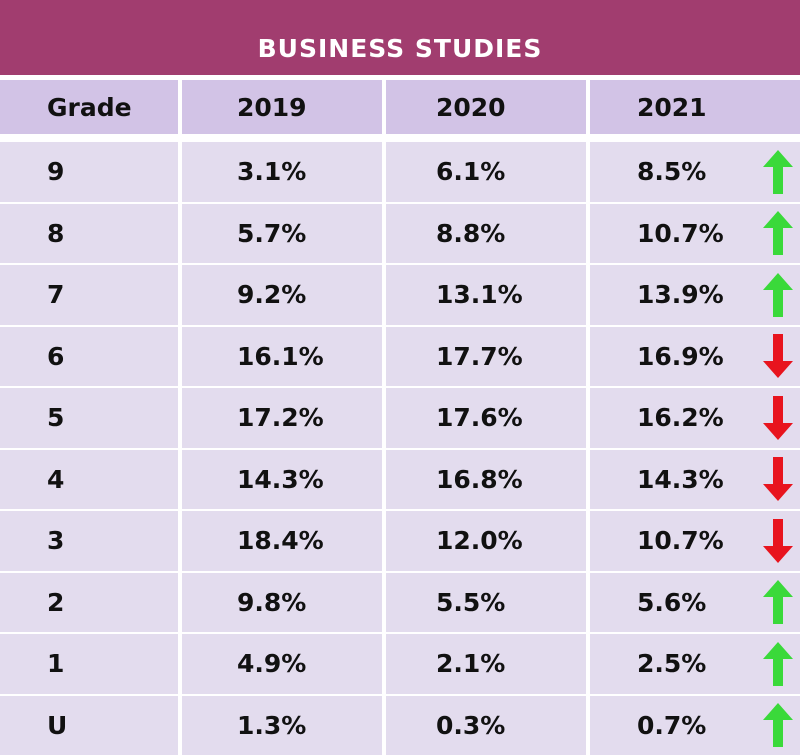  I want to click on value-cell-2021: 0.7%, so click(695, 725).